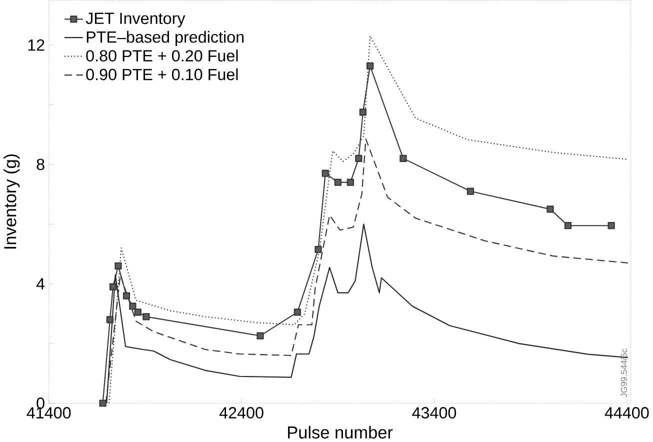  I want to click on annotation: JG99.544/5c, so click(623, 373).